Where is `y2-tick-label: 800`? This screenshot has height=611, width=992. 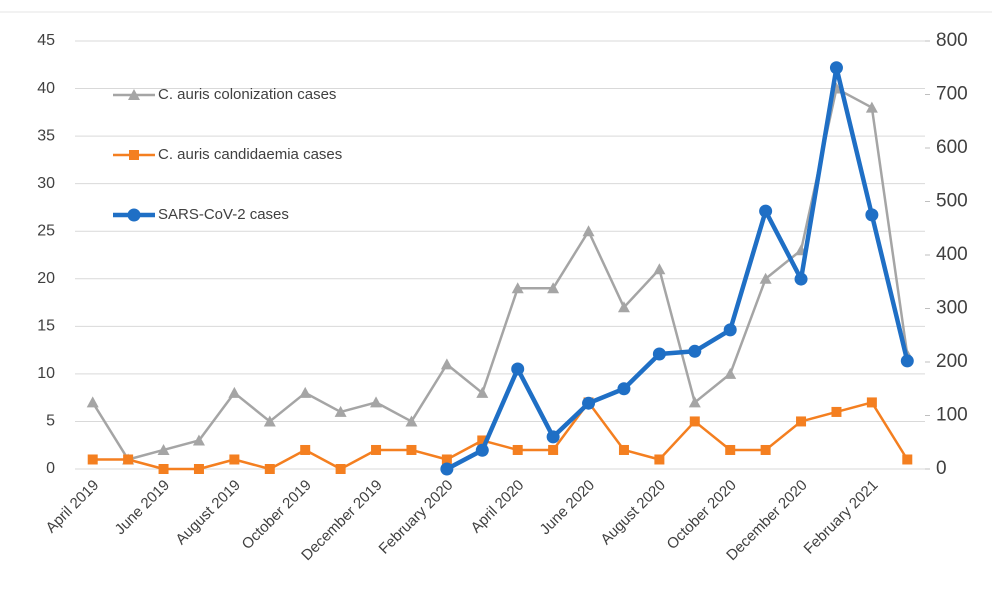 y2-tick-label: 800 is located at coordinates (952, 40).